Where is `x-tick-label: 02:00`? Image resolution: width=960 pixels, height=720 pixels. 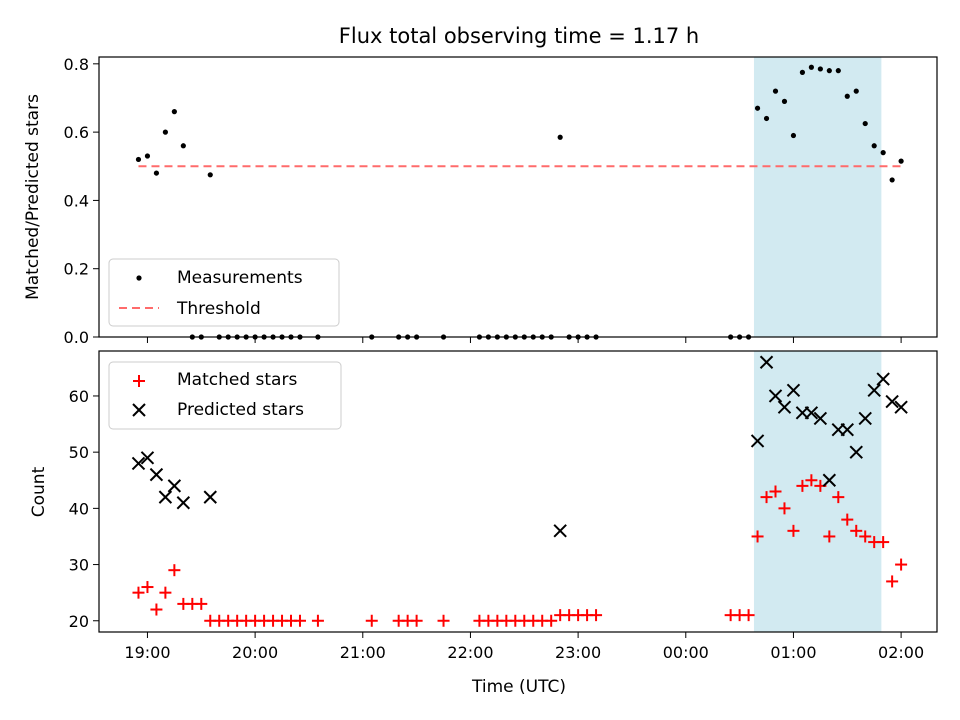 x-tick-label: 02:00 is located at coordinates (901, 652).